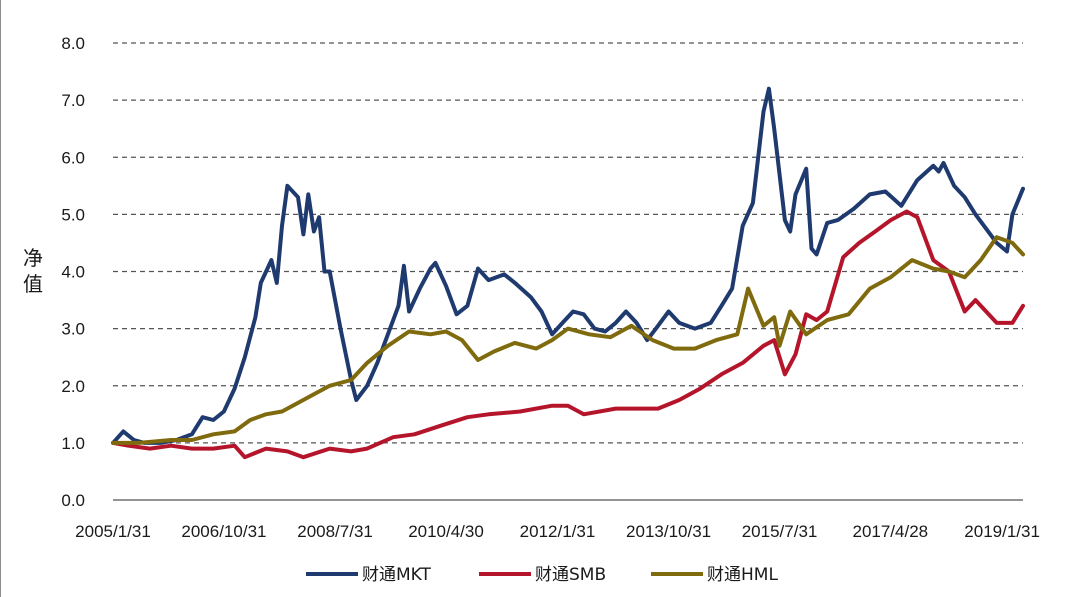  I want to click on y-axis: 0.0 1.0 2.0 3.0 4.0 5.0 6.0 7.0 8.0, so click(73, 272).